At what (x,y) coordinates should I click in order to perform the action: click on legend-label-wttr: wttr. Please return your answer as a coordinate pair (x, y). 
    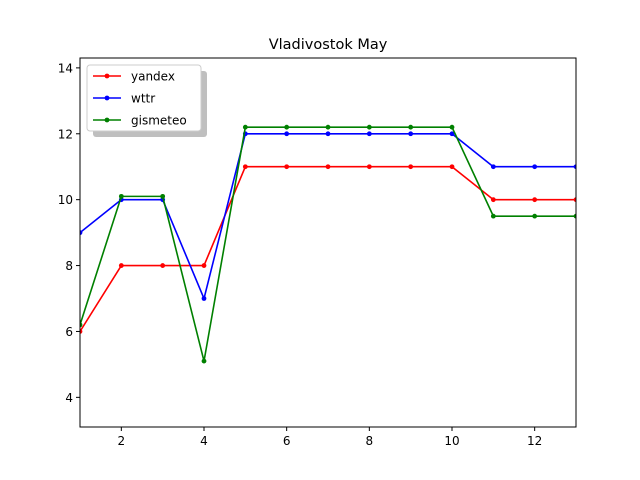
    Looking at the image, I should click on (143, 99).